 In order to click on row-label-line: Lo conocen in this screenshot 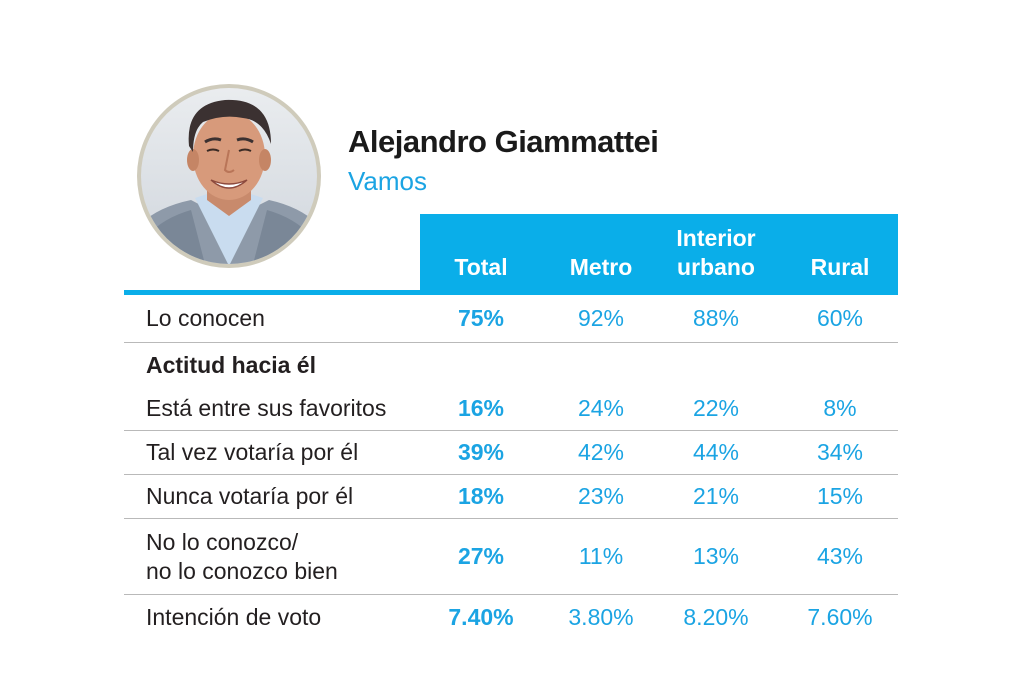, I will do `click(205, 318)`.